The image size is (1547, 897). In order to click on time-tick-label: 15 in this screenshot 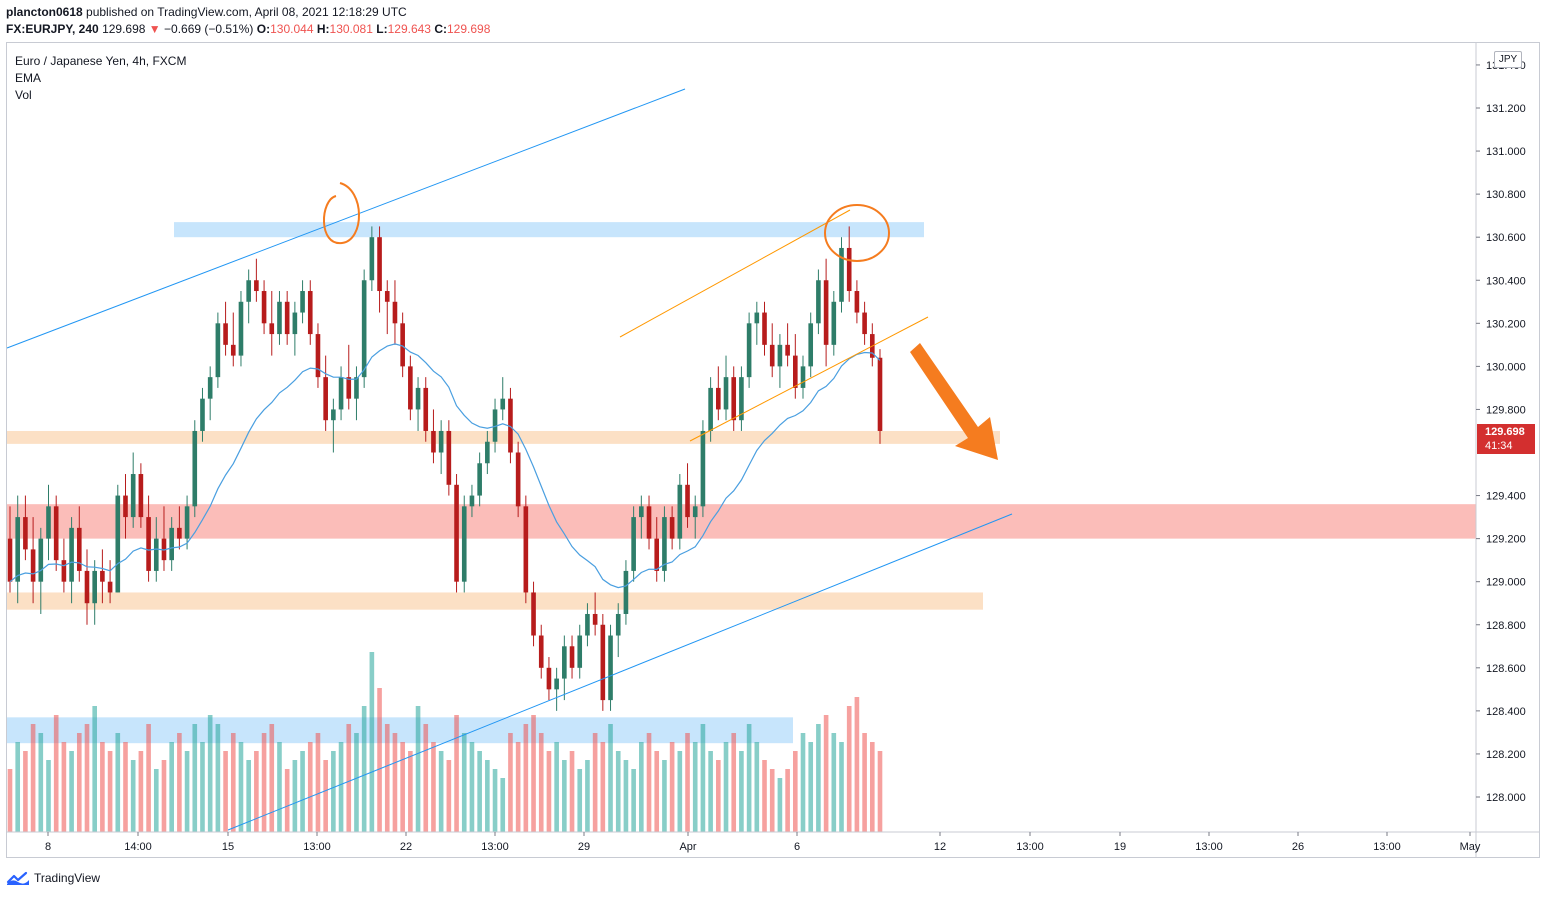, I will do `click(228, 847)`.